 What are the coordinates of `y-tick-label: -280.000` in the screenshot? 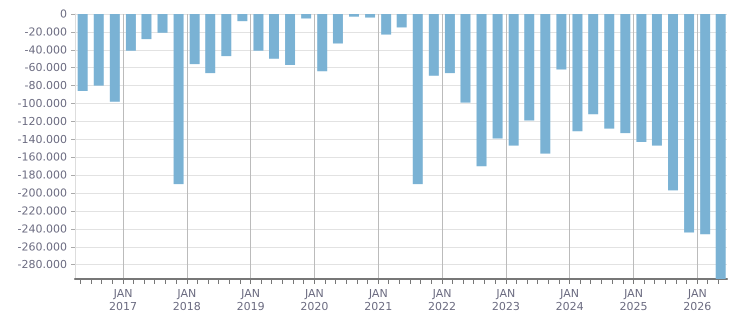 It's located at (42, 265).